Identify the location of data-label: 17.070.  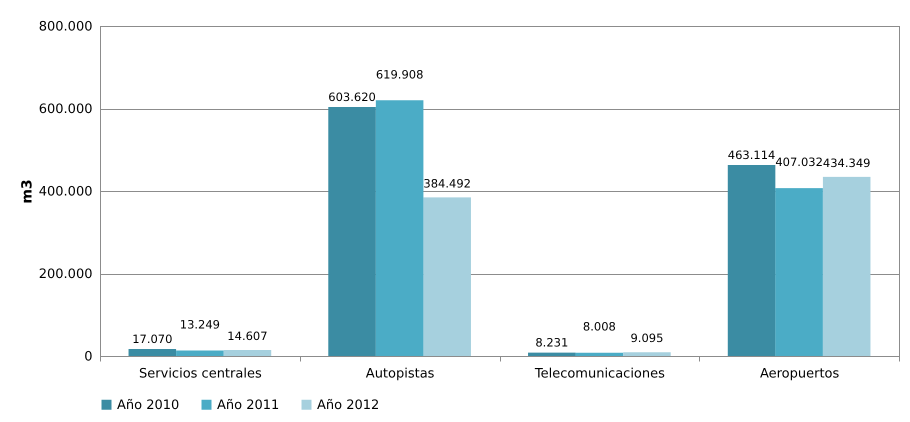
(152, 339).